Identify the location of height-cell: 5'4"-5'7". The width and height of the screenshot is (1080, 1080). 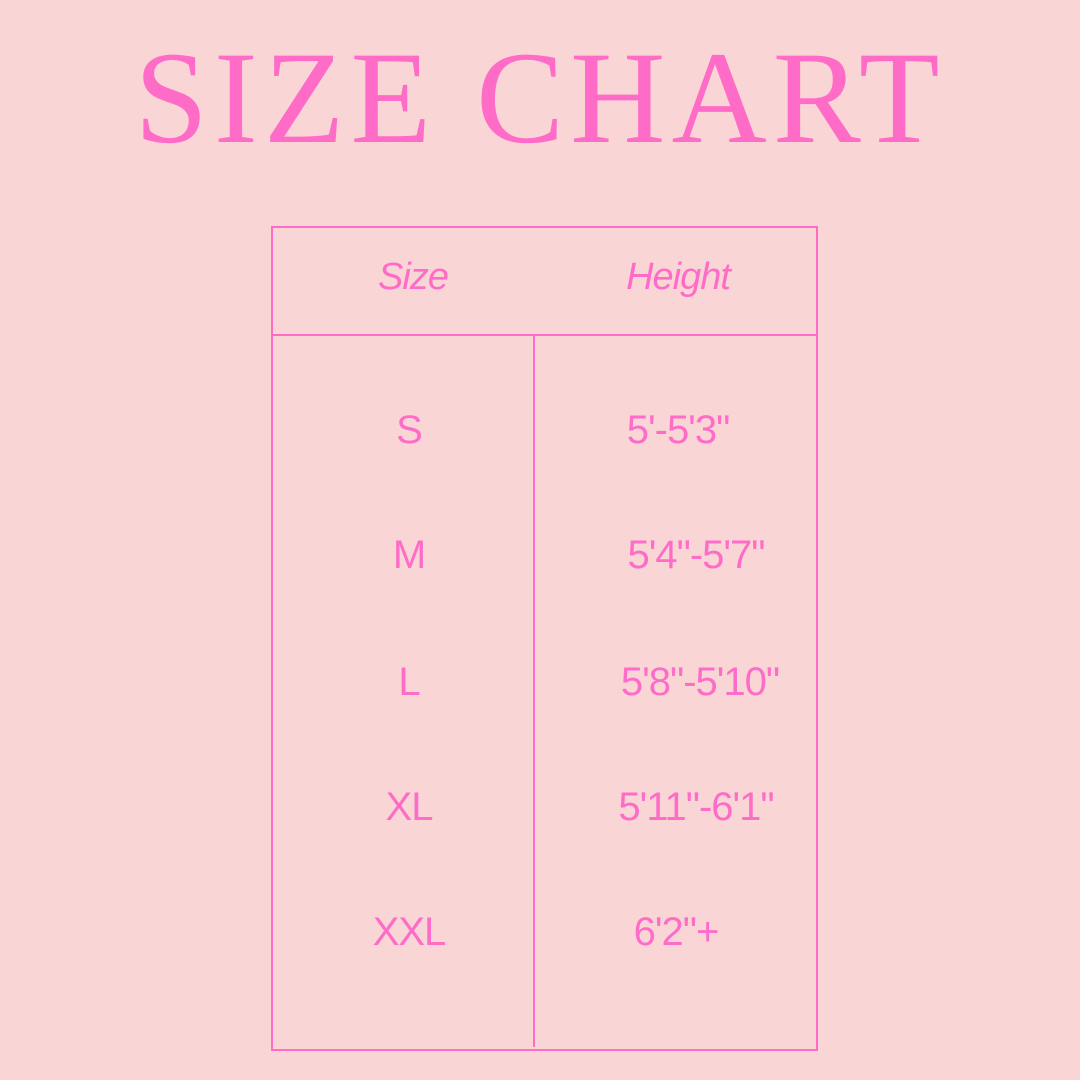
(696, 555).